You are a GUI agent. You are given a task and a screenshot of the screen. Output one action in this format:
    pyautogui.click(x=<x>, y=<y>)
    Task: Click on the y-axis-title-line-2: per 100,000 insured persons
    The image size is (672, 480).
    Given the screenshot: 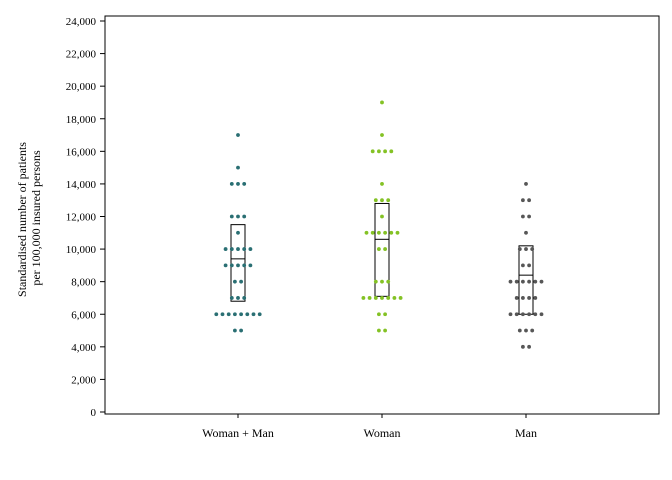 What is the action you would take?
    pyautogui.click(x=36, y=218)
    